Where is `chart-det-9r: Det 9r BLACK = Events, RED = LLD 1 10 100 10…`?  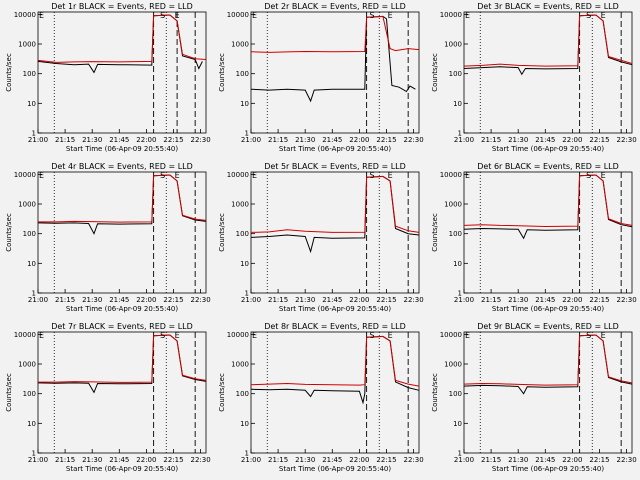
chart-det-9r: Det 9r BLACK = Events, RED = LLD 1 10 100 10… is located at coordinates (534, 397).